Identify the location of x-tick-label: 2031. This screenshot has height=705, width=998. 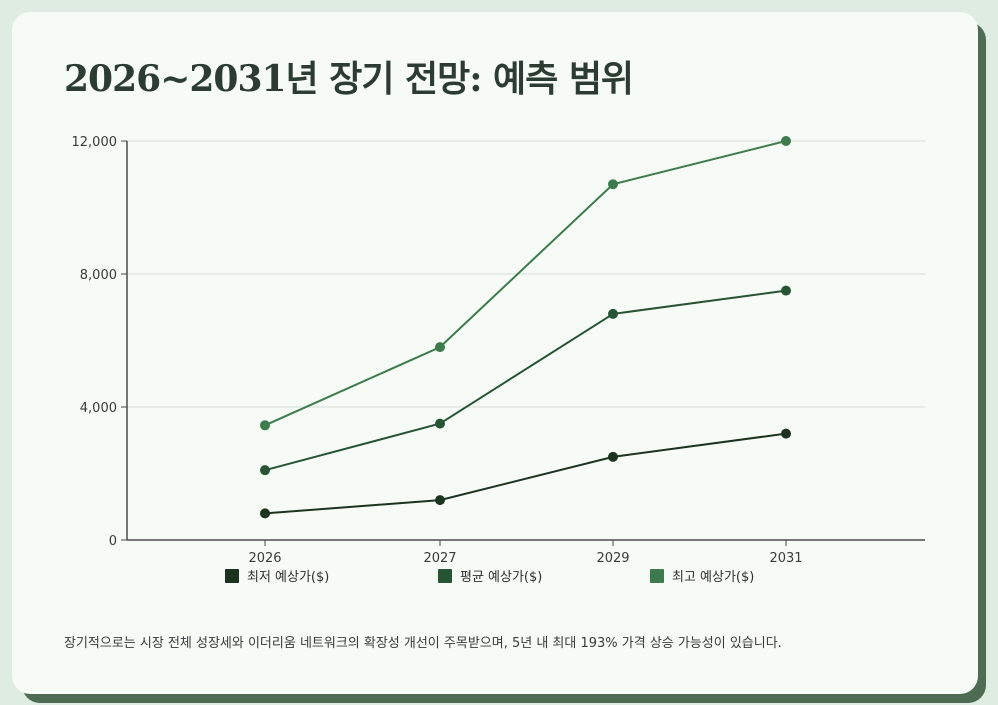
(785, 558).